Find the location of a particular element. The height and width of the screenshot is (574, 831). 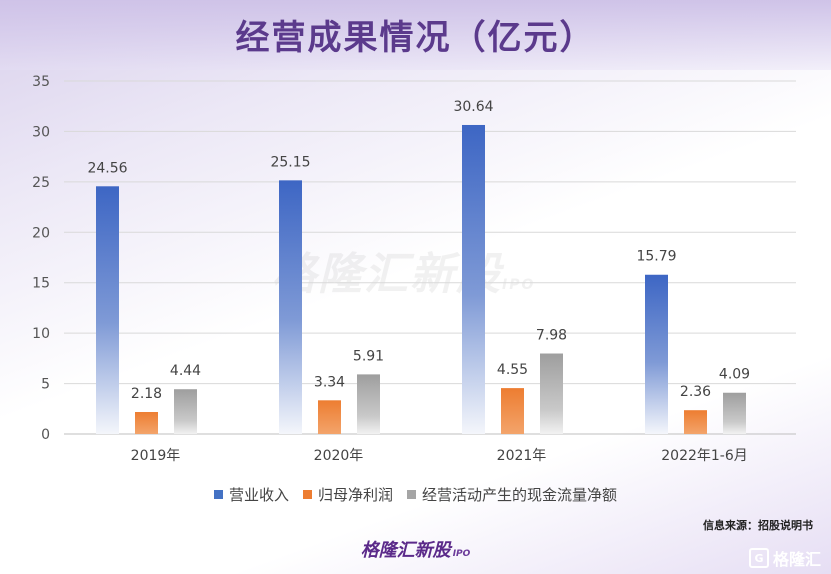

x-tick-label: 2020年 is located at coordinates (339, 456).